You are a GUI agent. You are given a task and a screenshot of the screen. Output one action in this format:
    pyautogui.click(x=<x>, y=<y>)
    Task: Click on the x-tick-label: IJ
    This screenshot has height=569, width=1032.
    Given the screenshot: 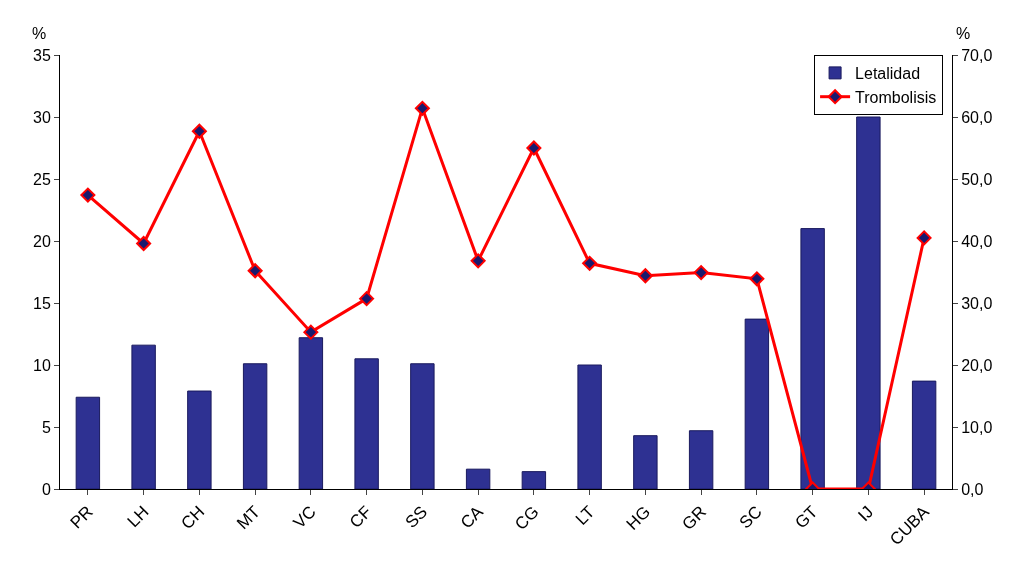 What is the action you would take?
    pyautogui.click(x=866, y=514)
    